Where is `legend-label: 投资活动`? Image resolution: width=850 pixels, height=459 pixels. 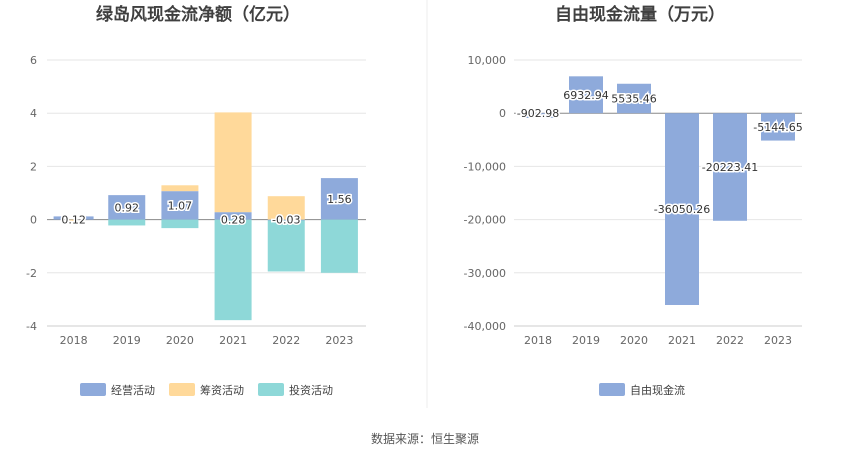 legend-label: 投资活动 is located at coordinates (311, 390).